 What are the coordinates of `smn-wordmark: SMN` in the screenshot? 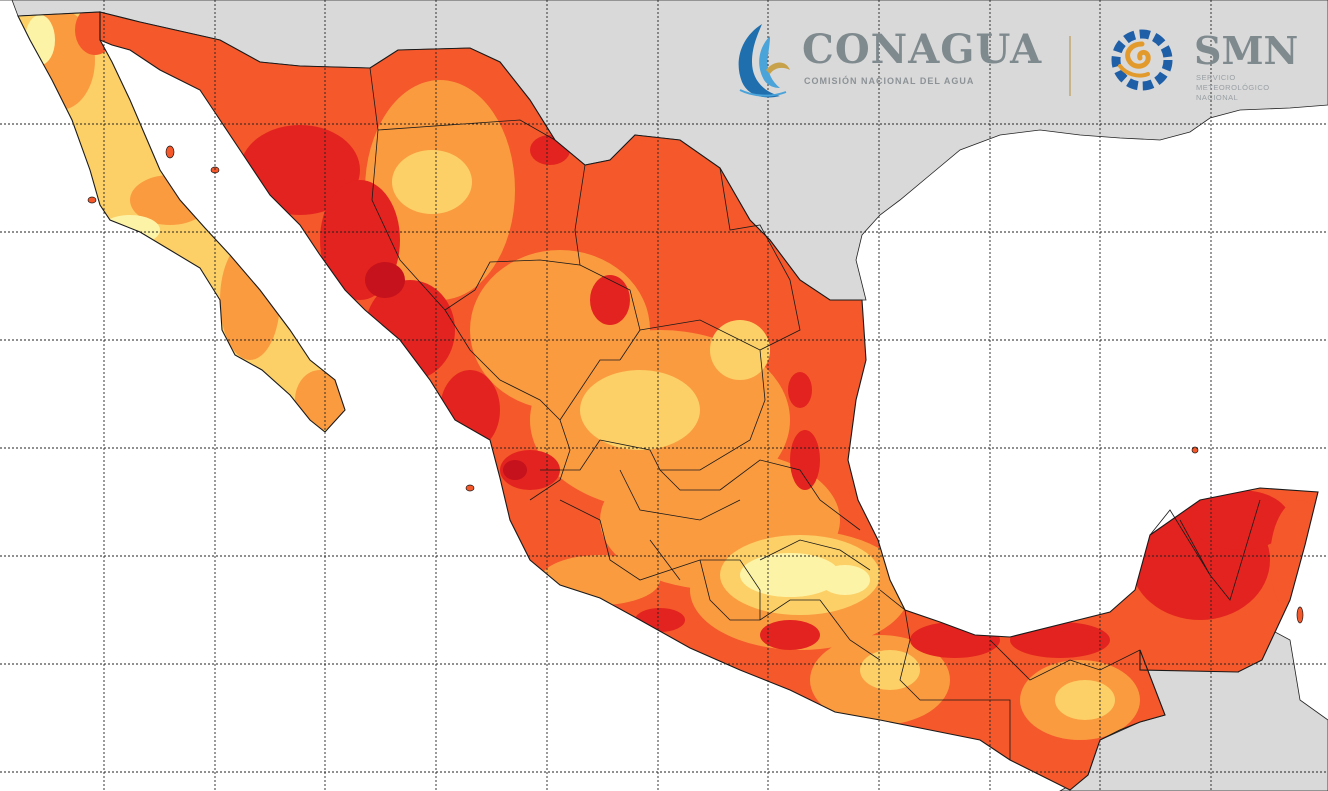 It's located at (1246, 50).